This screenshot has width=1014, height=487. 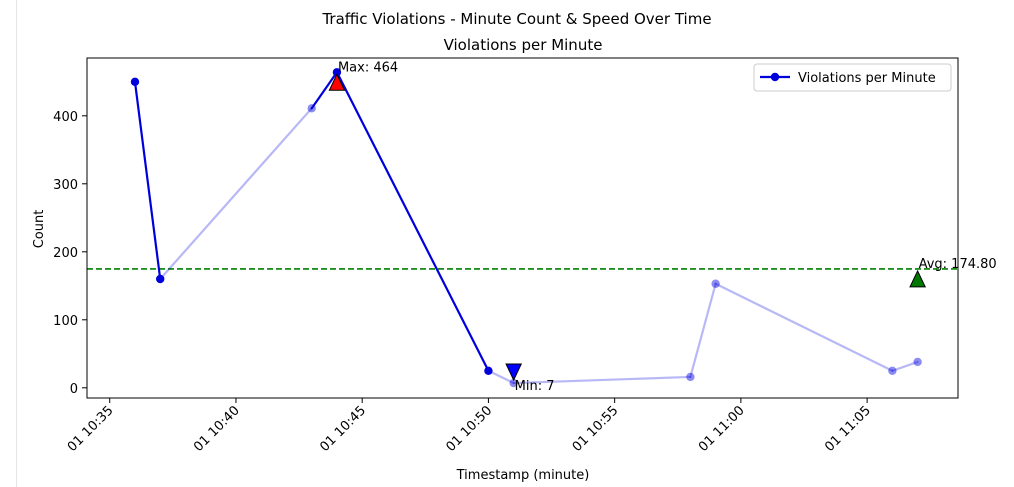 What do you see at coordinates (65, 321) in the screenshot?
I see `y-tick-label: 100` at bounding box center [65, 321].